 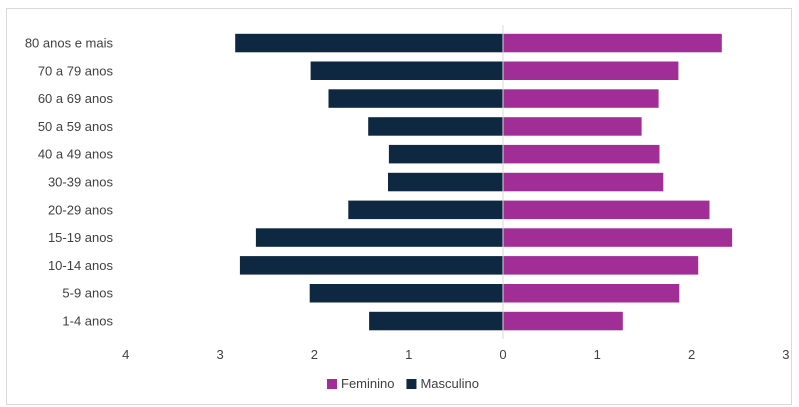 I want to click on category-label: 70 a 79 anos, so click(x=76, y=70).